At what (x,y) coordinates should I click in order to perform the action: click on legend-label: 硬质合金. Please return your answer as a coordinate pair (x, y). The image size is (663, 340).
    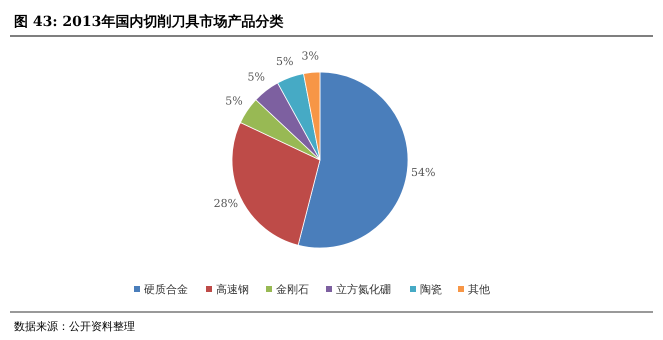
    Looking at the image, I should click on (166, 289).